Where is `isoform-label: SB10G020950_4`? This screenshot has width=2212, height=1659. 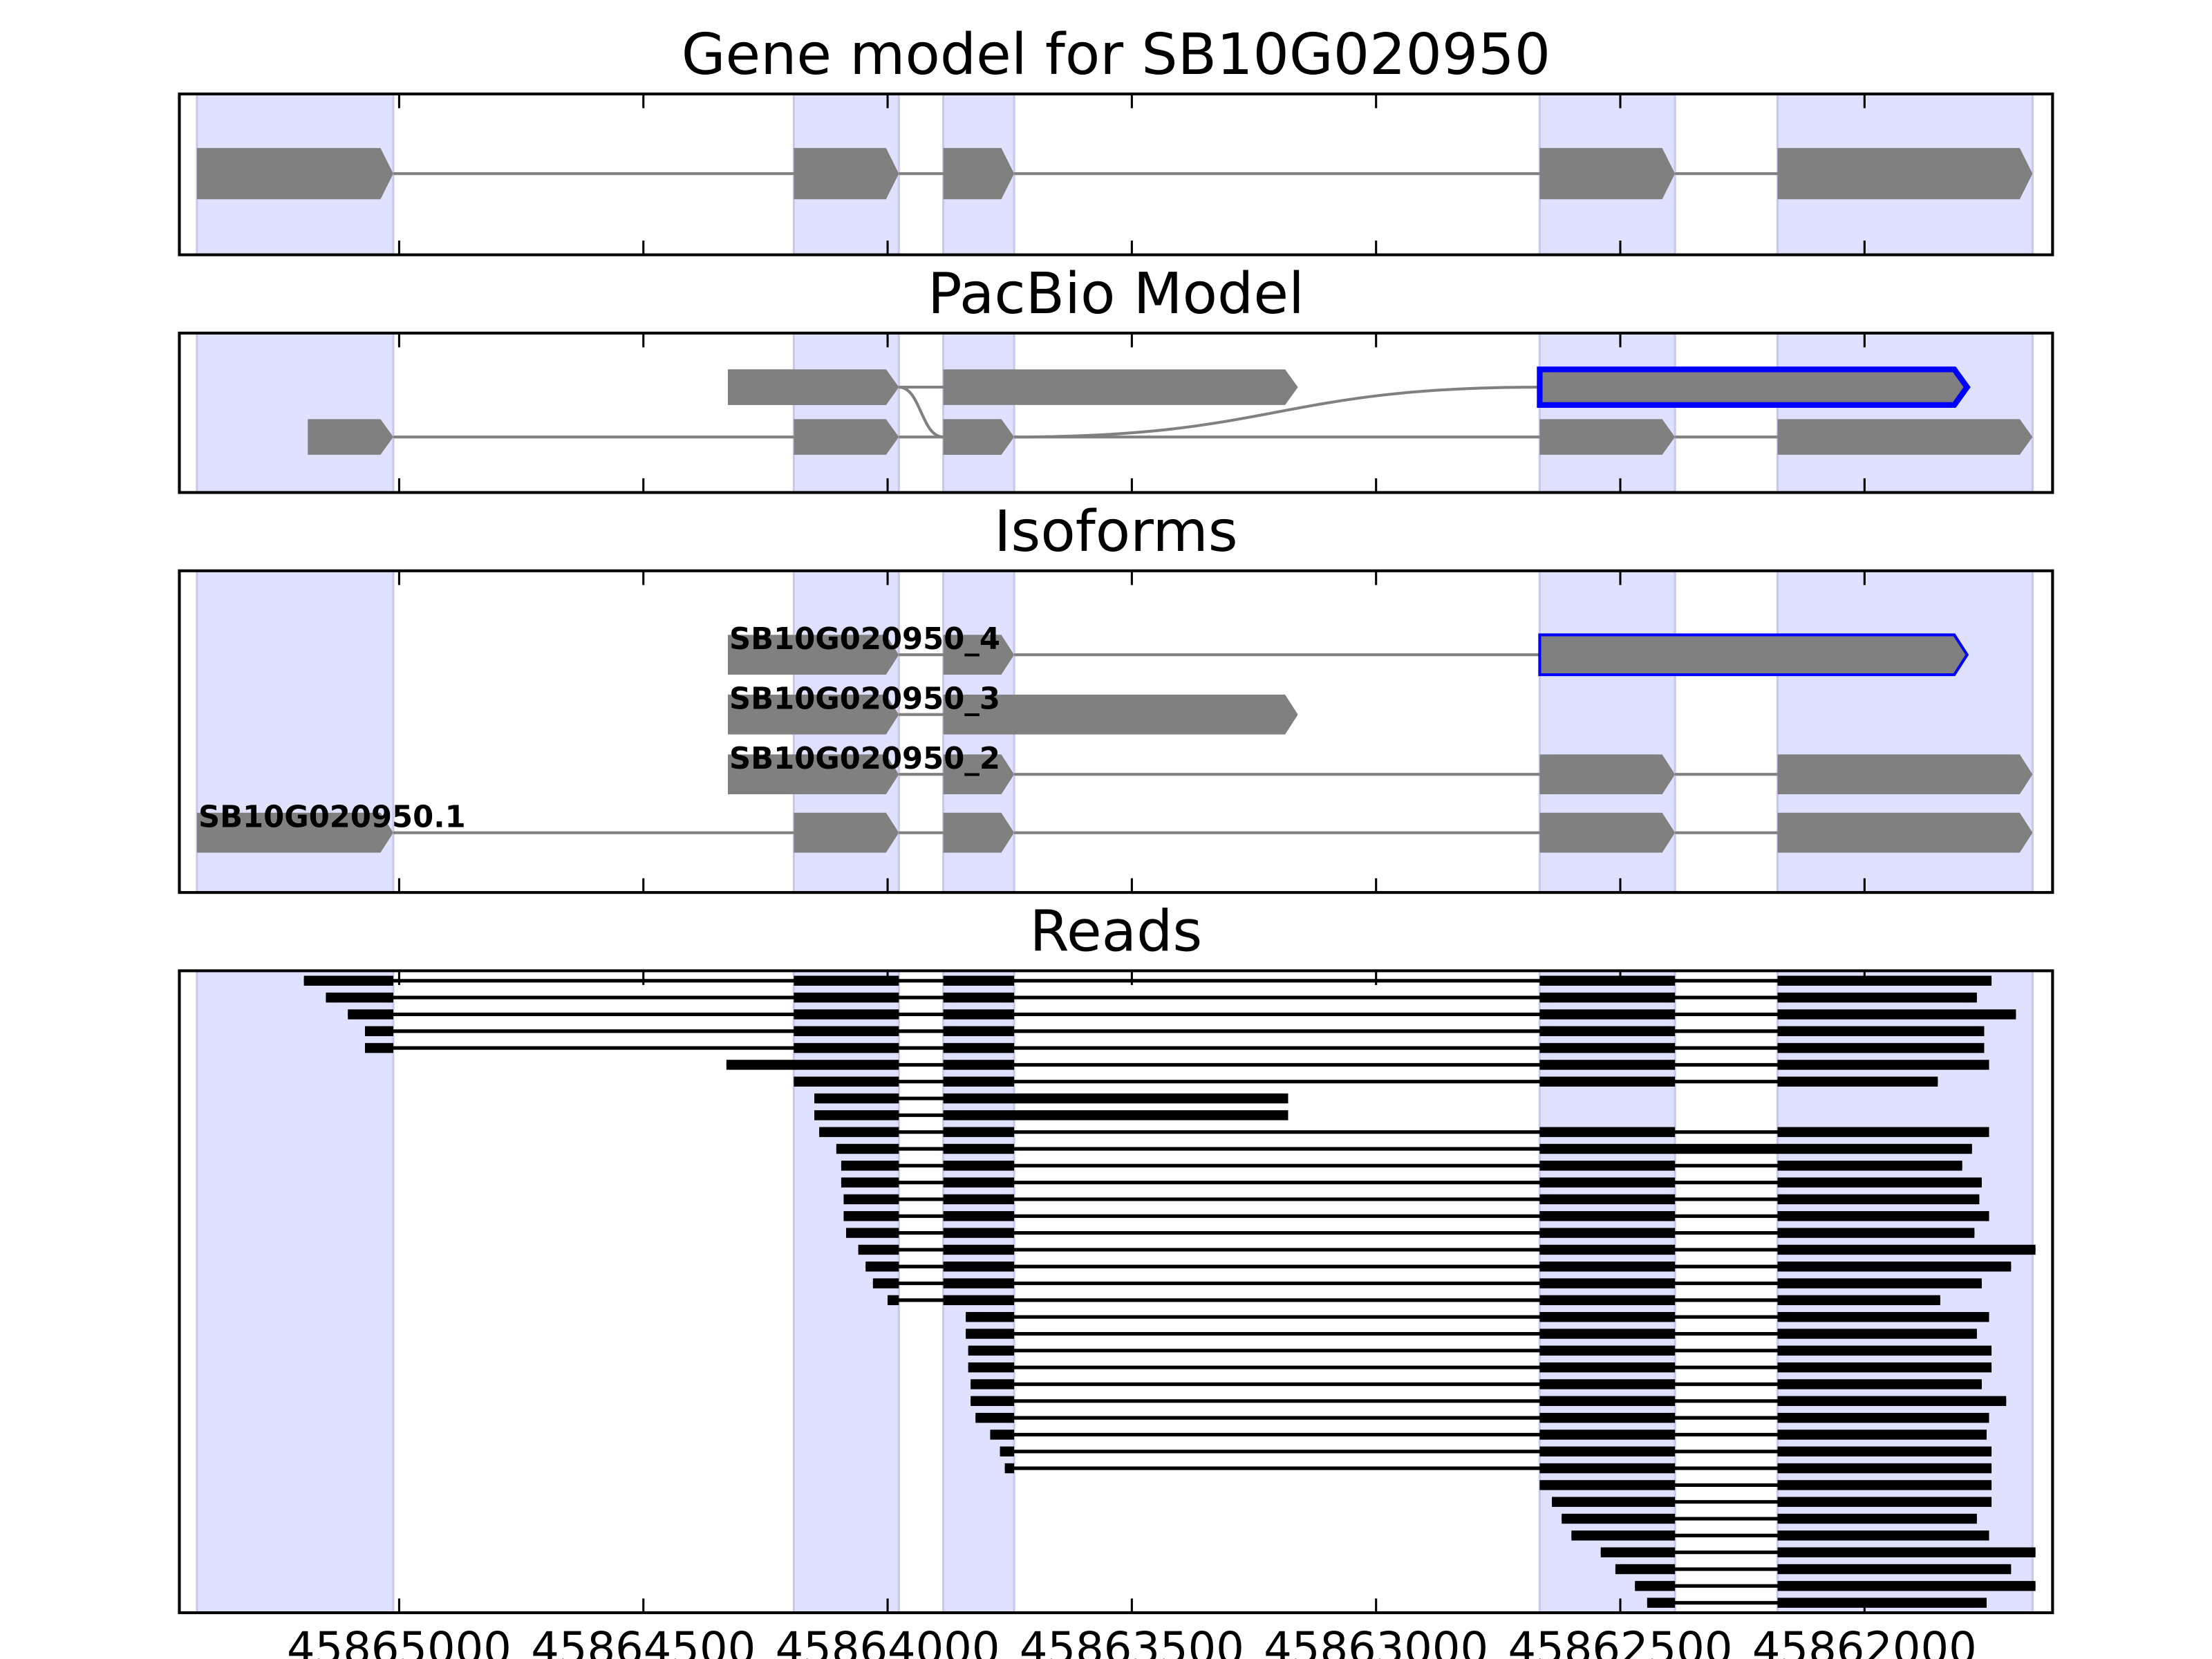 isoform-label: SB10G020950_4 is located at coordinates (864, 639).